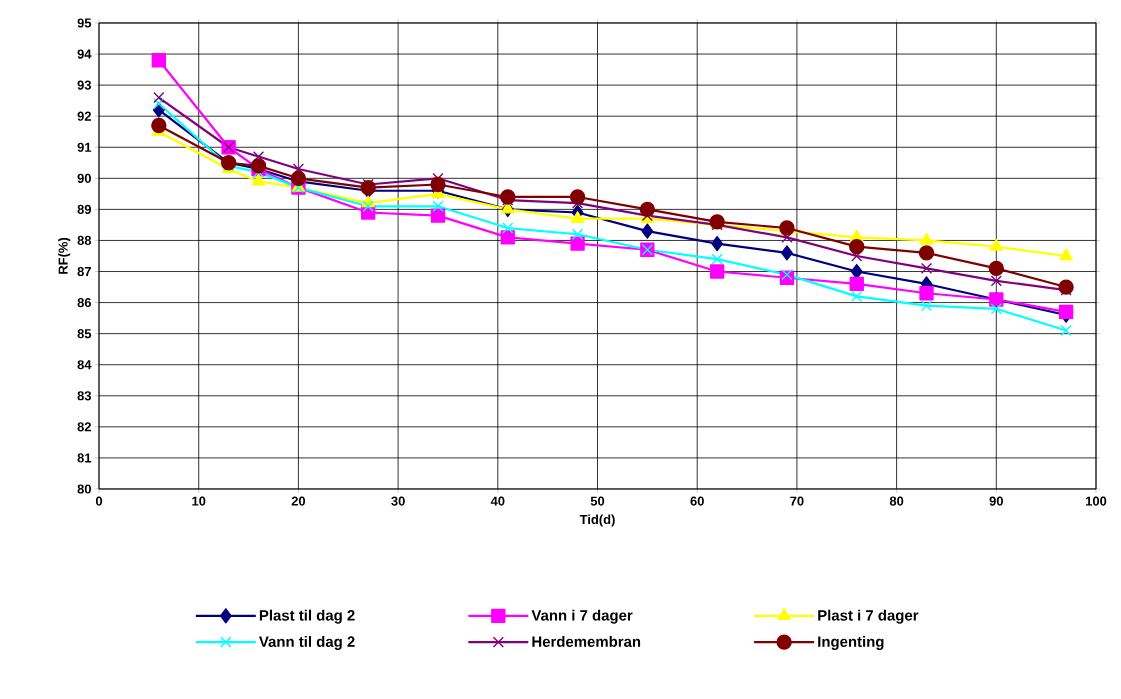 The height and width of the screenshot is (699, 1121). Describe the element at coordinates (84, 396) in the screenshot. I see `y-tick-label: 83` at that location.